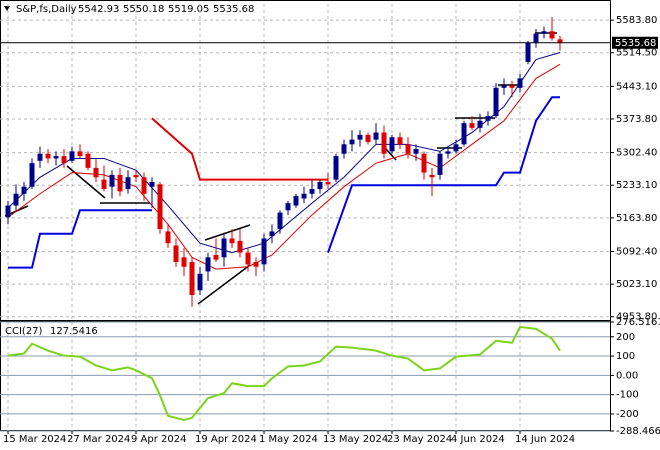 The height and width of the screenshot is (450, 660). Describe the element at coordinates (636, 20) in the screenshot. I see `y-tick-label: 5583.80` at that location.